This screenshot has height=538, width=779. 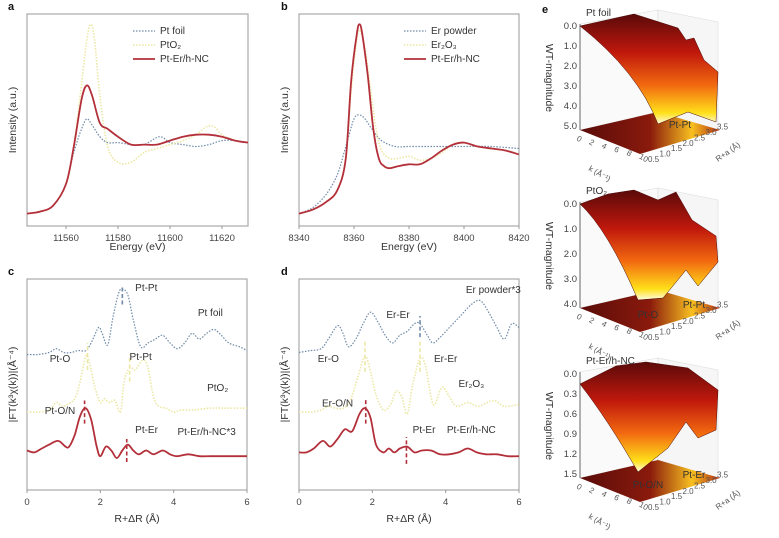 I want to click on series-line-er-powder, so click(x=409, y=164).